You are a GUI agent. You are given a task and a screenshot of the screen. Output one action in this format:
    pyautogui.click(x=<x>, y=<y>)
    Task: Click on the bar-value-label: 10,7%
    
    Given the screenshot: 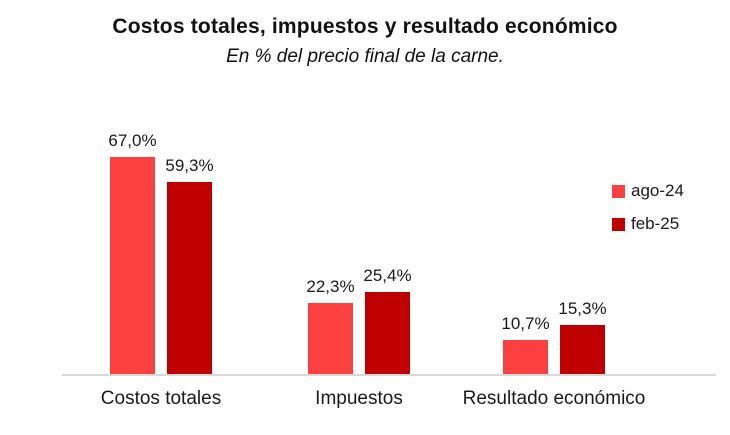 What is the action you would take?
    pyautogui.click(x=525, y=323)
    